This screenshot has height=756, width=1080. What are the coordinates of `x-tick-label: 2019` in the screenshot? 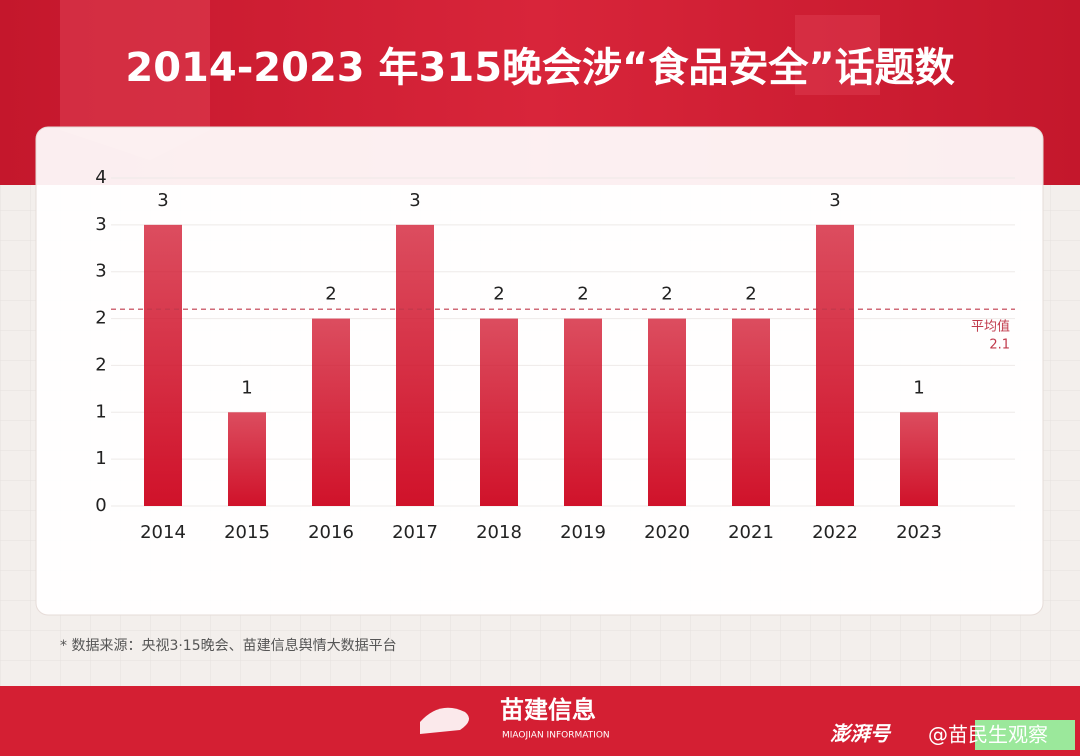 It's located at (583, 532).